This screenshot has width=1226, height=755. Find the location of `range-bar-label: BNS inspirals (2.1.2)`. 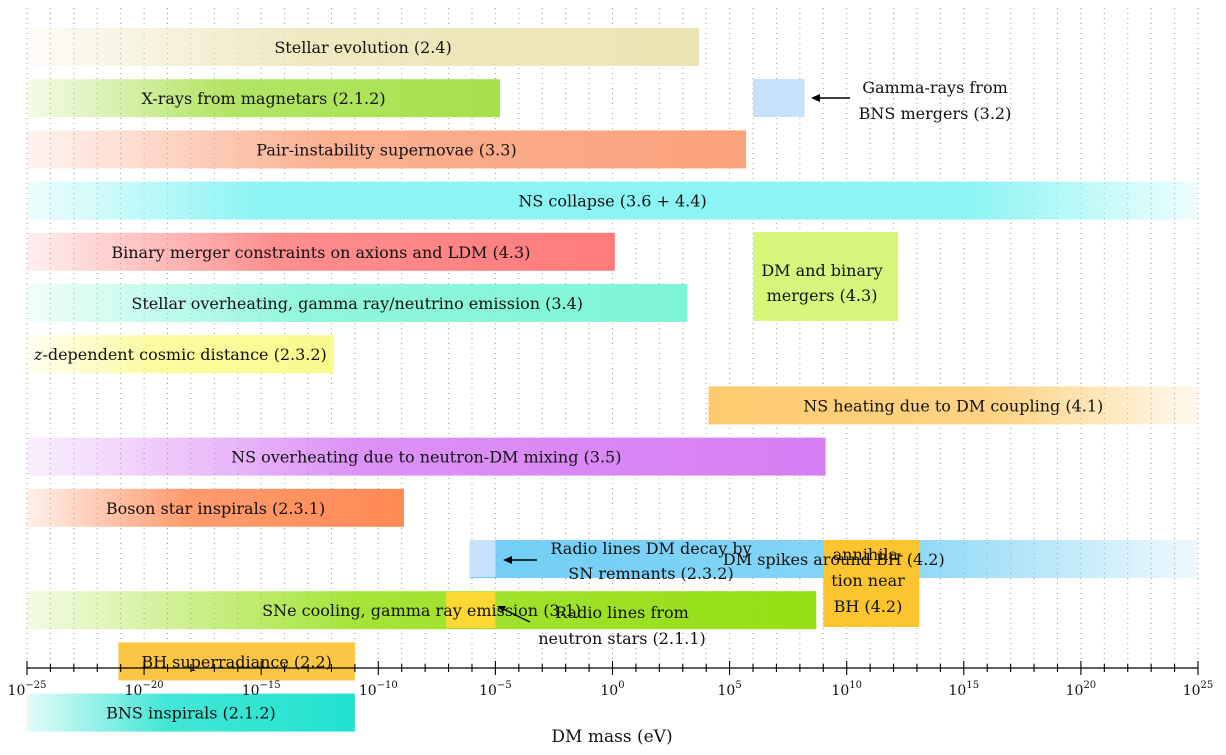

range-bar-label: BNS inspirals (2.1.2) is located at coordinates (191, 713).